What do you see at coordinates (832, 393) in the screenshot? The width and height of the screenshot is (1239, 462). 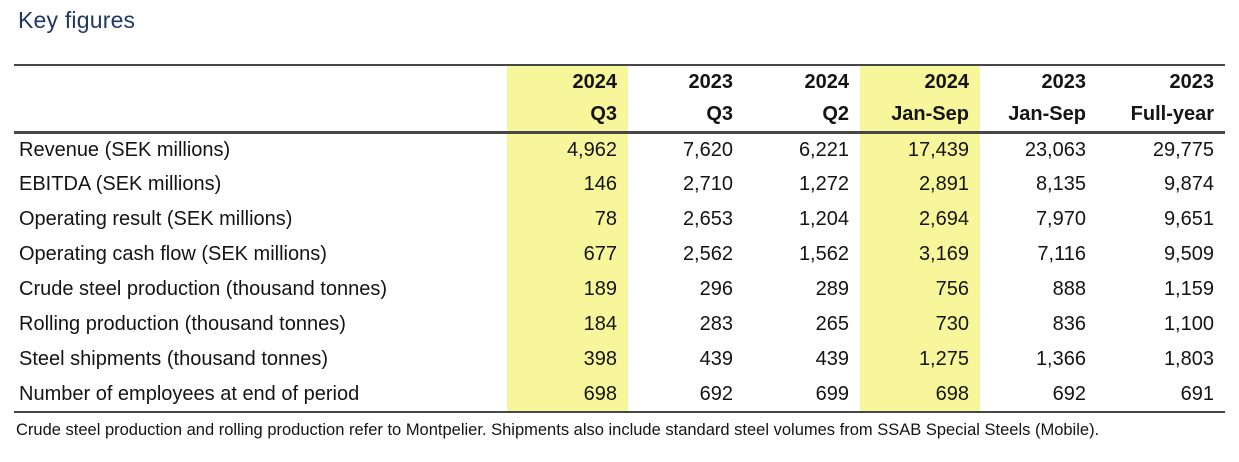 I see `cell: 699` at bounding box center [832, 393].